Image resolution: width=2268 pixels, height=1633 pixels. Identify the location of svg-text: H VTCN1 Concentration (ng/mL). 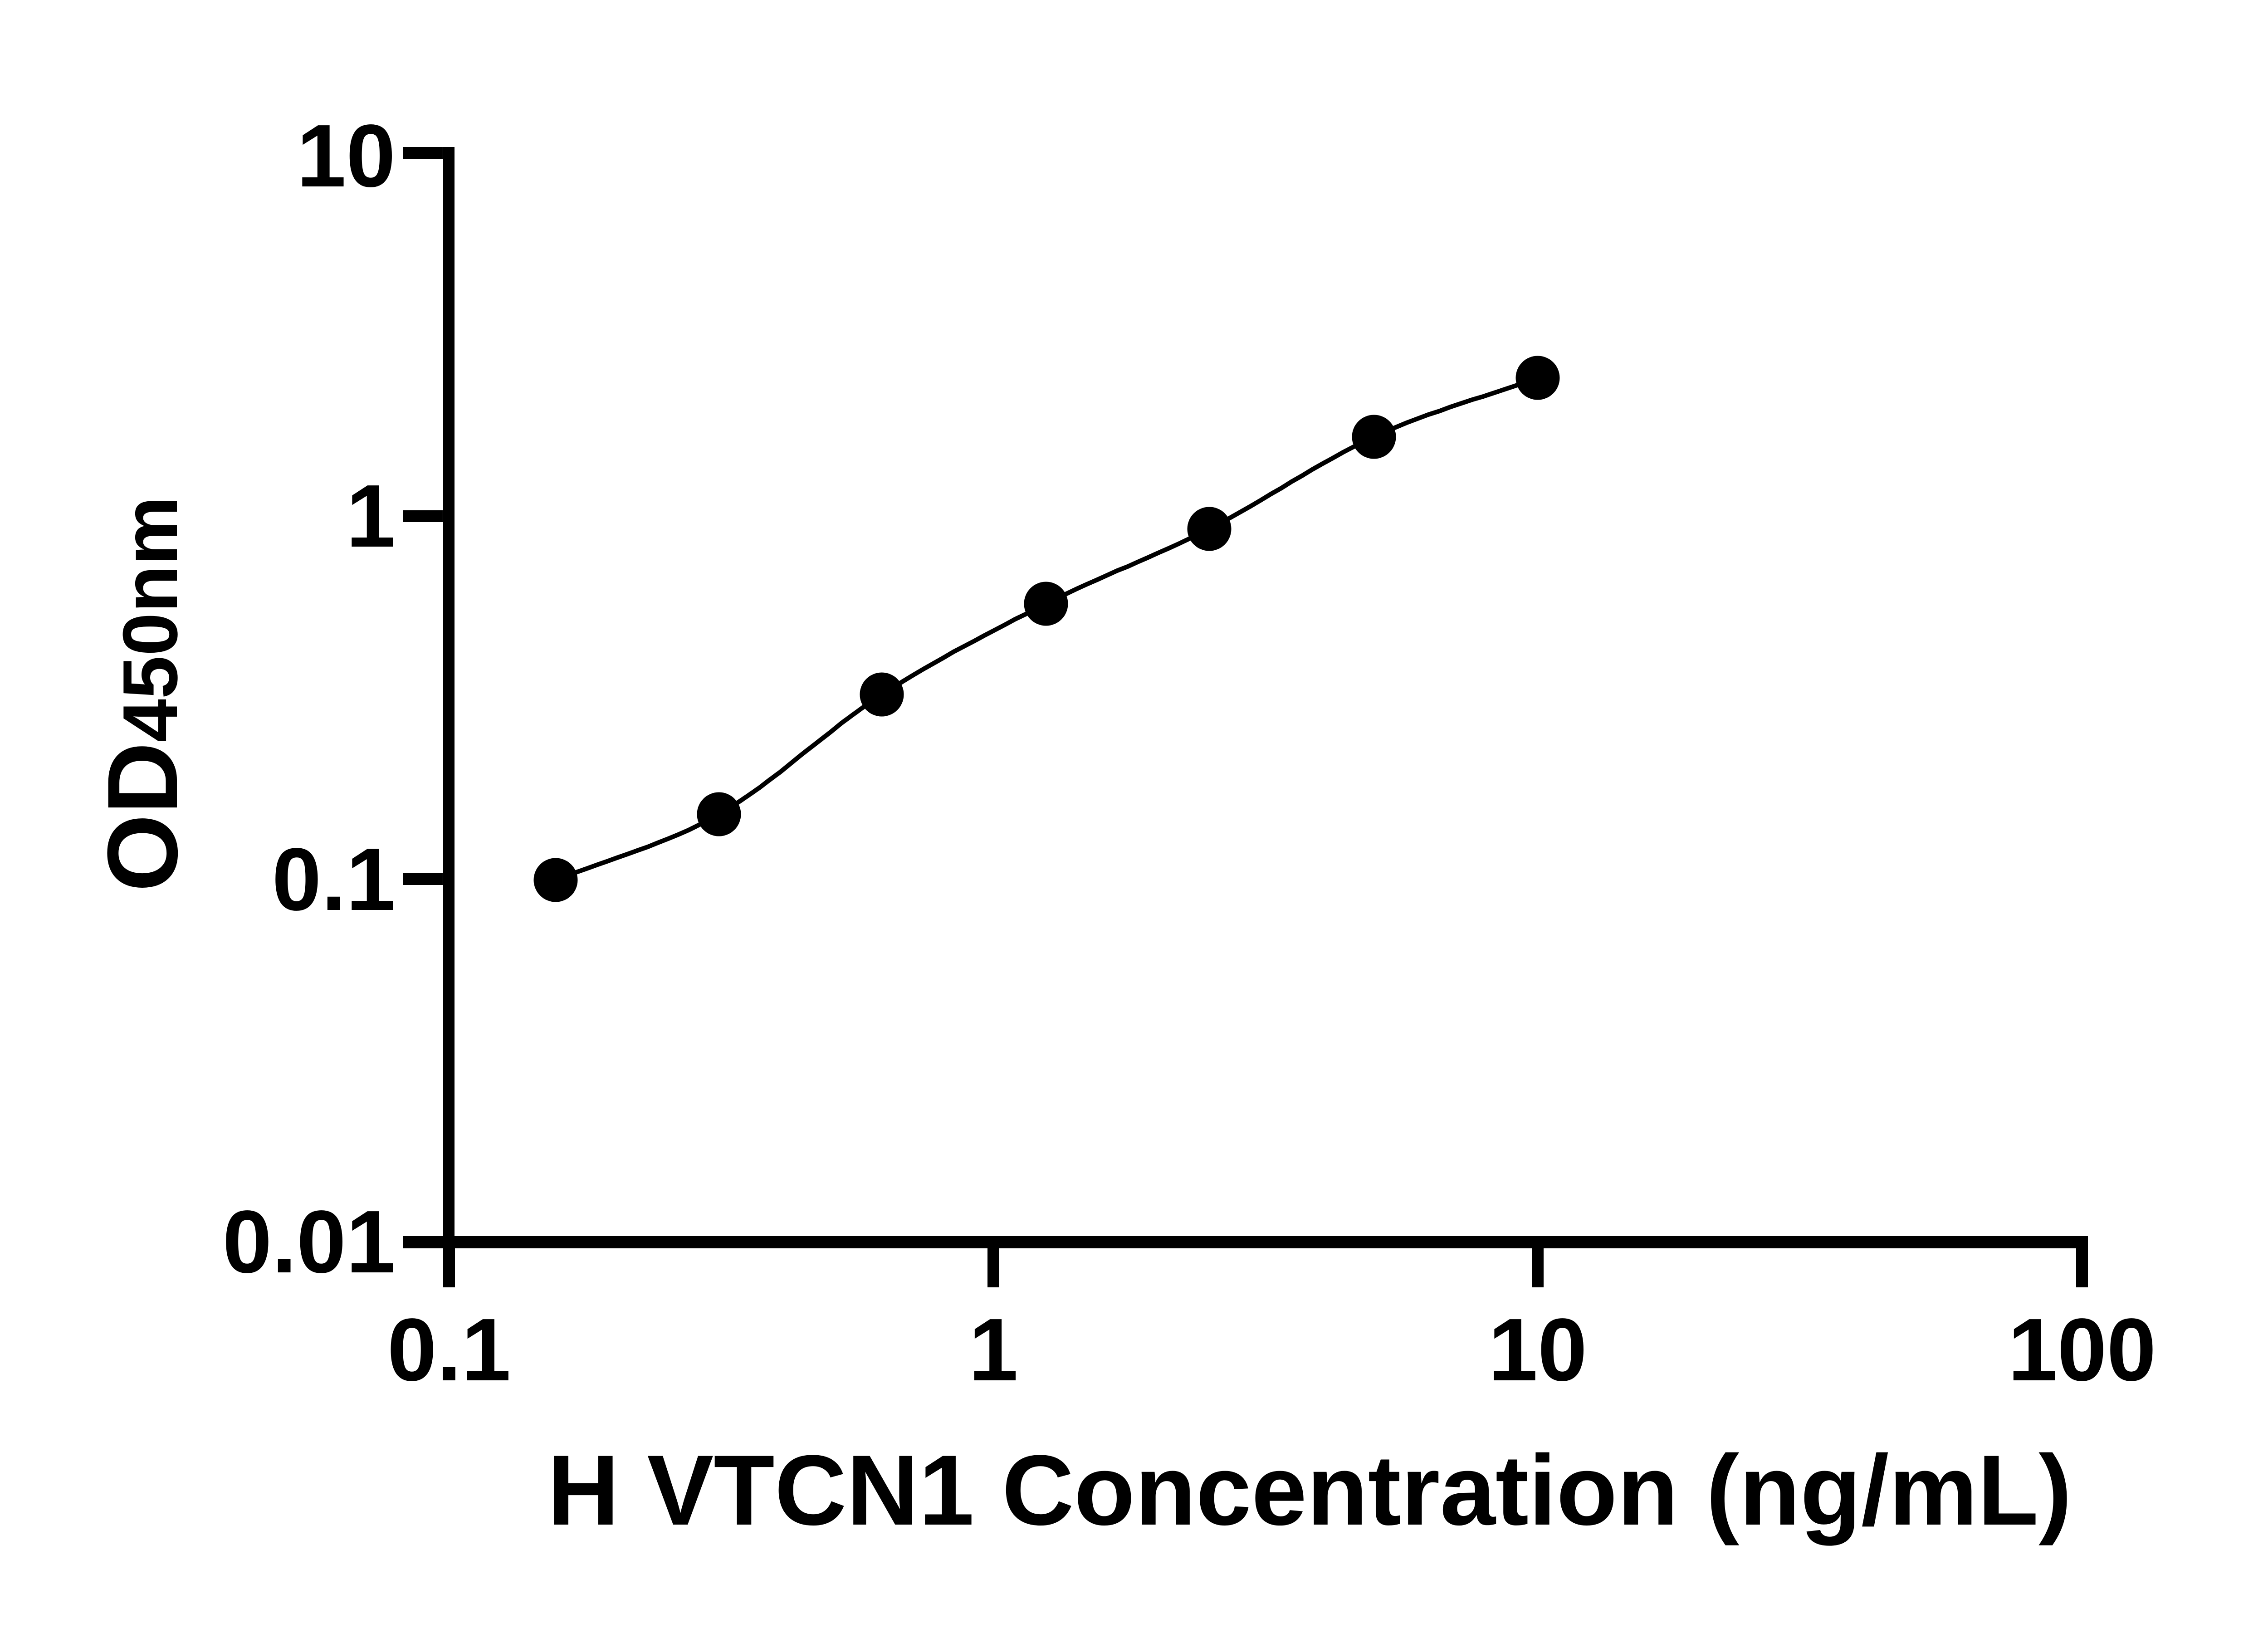
(1310, 1490).